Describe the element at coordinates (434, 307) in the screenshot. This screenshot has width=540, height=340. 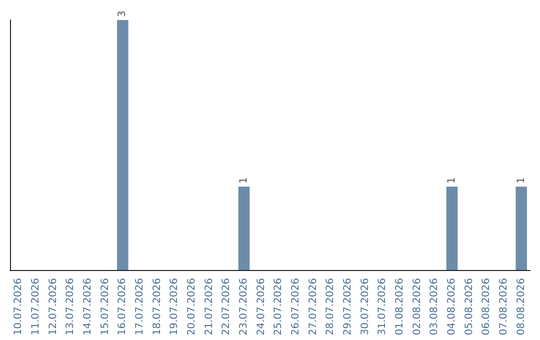
I see `x-tick-label: 03.08.2026` at that location.